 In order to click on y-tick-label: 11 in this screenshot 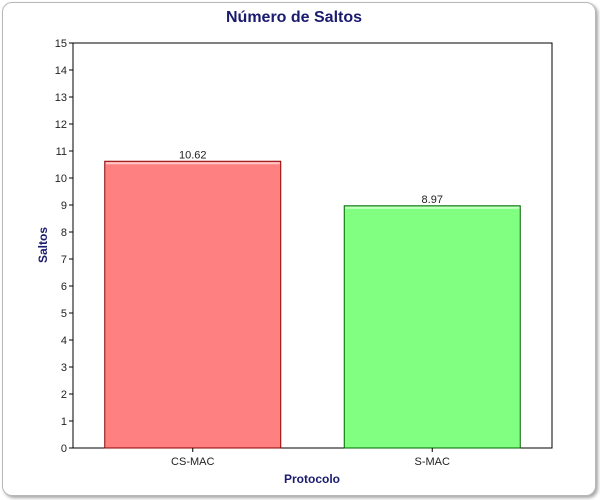, I will do `click(61, 152)`.